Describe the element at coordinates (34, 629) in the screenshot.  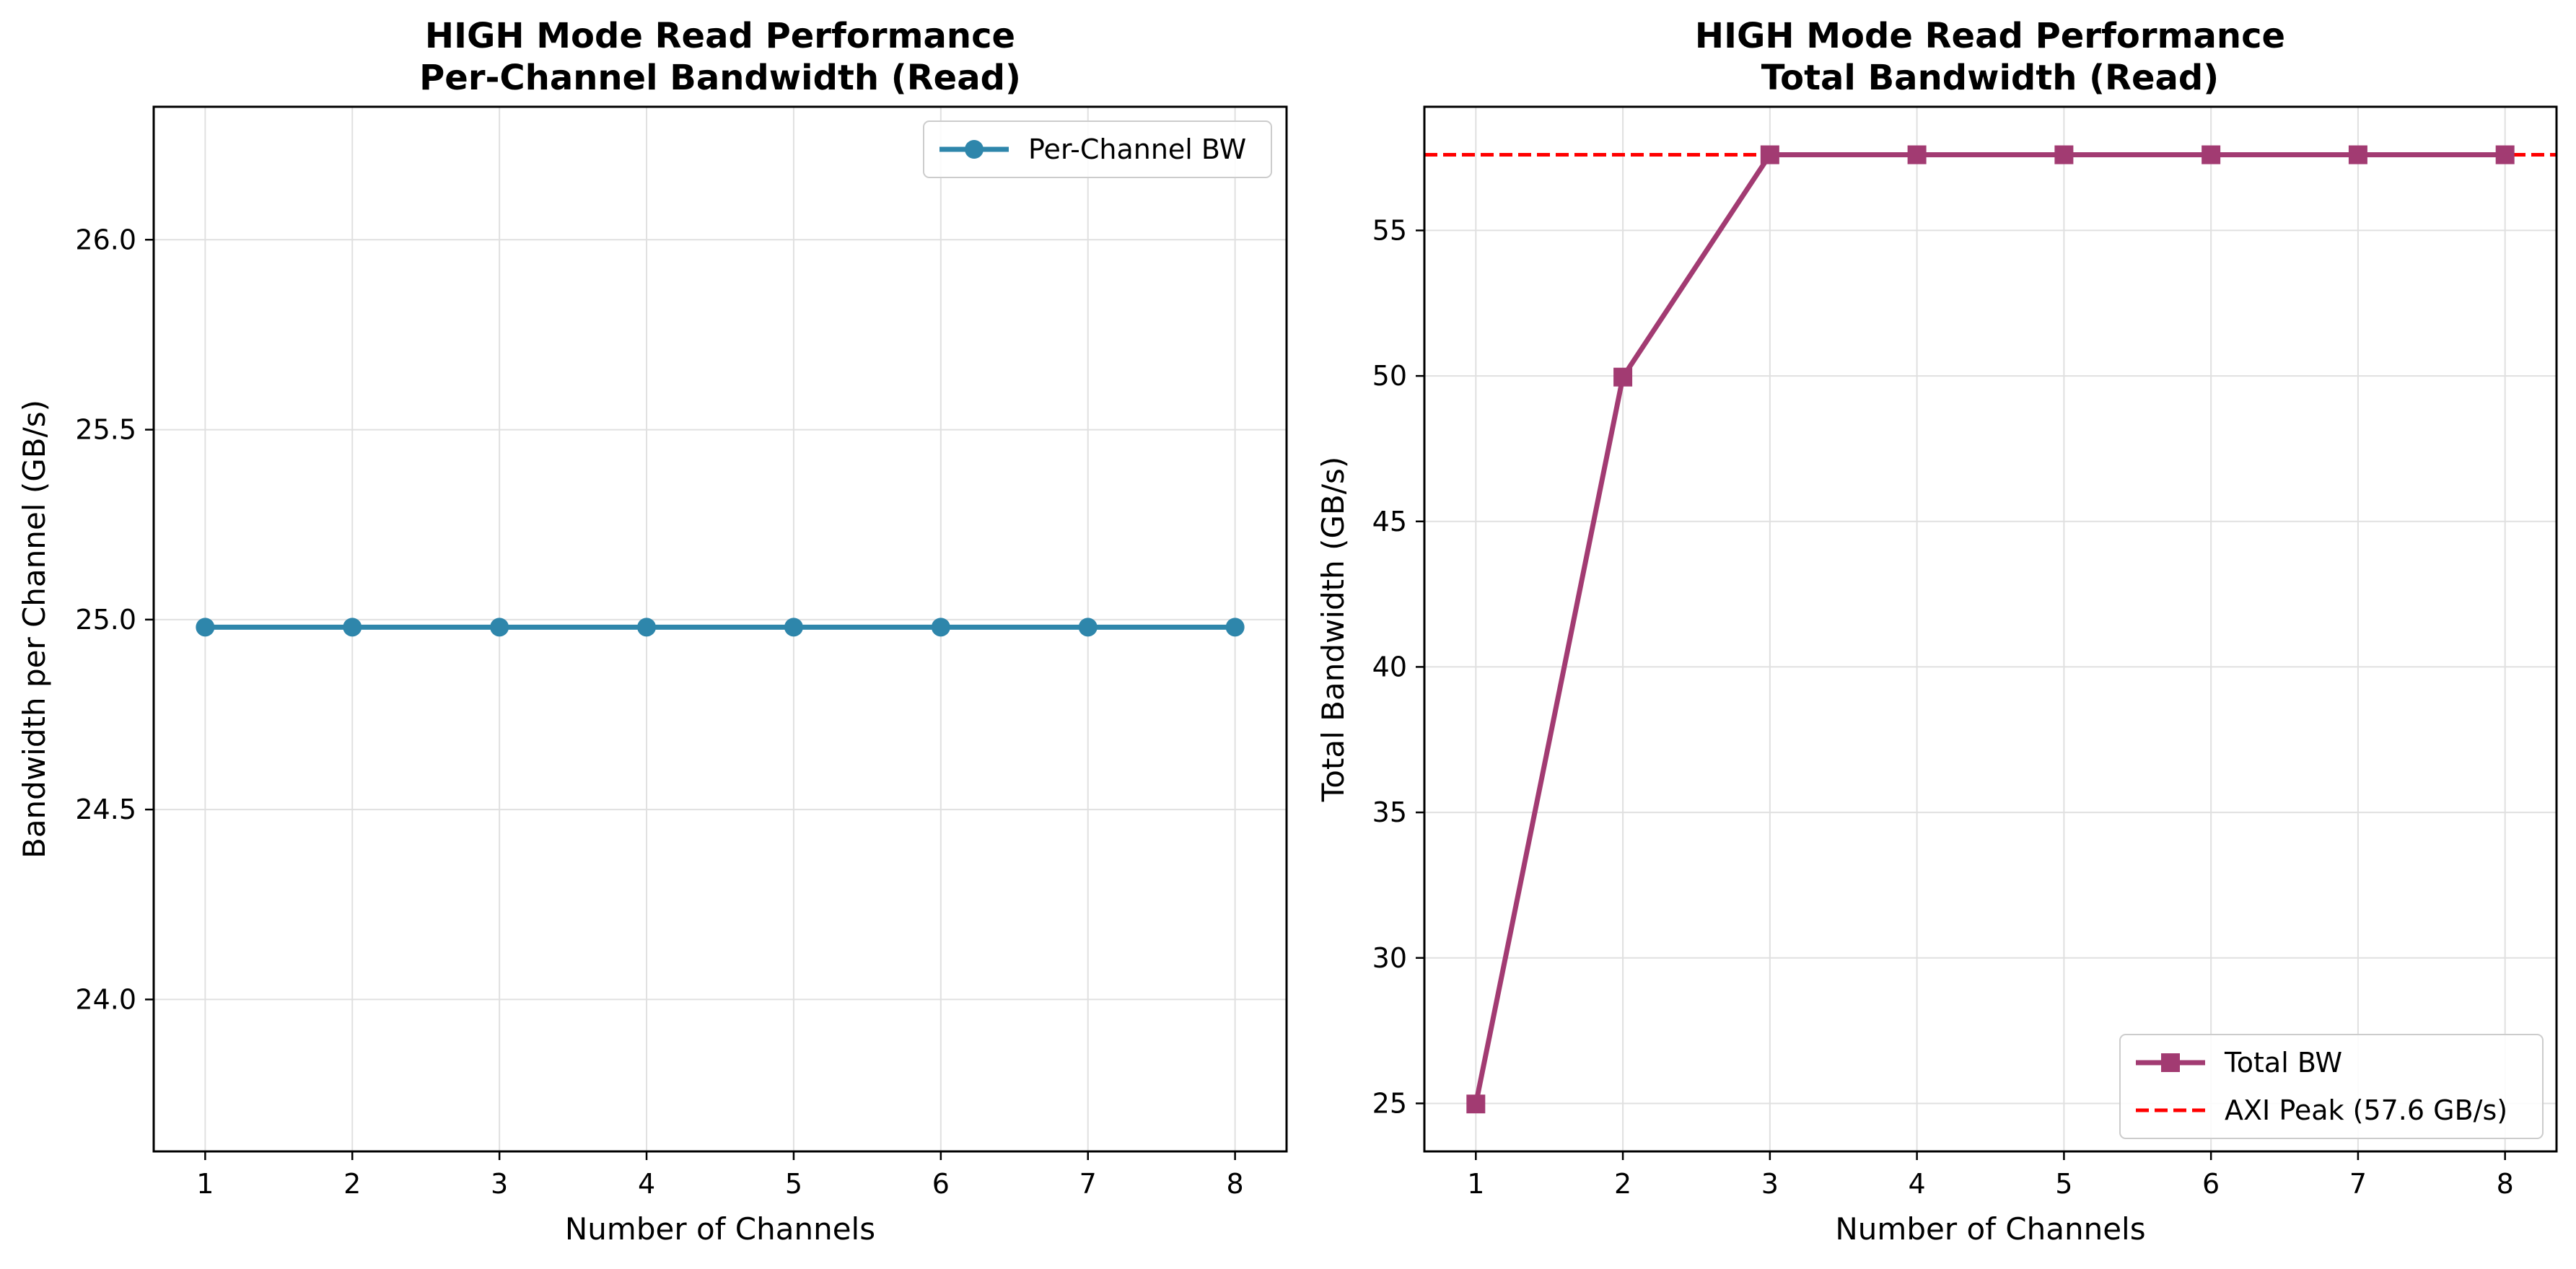
I see `y-axis-label: Bandwidth per Channel (GB/s)` at that location.